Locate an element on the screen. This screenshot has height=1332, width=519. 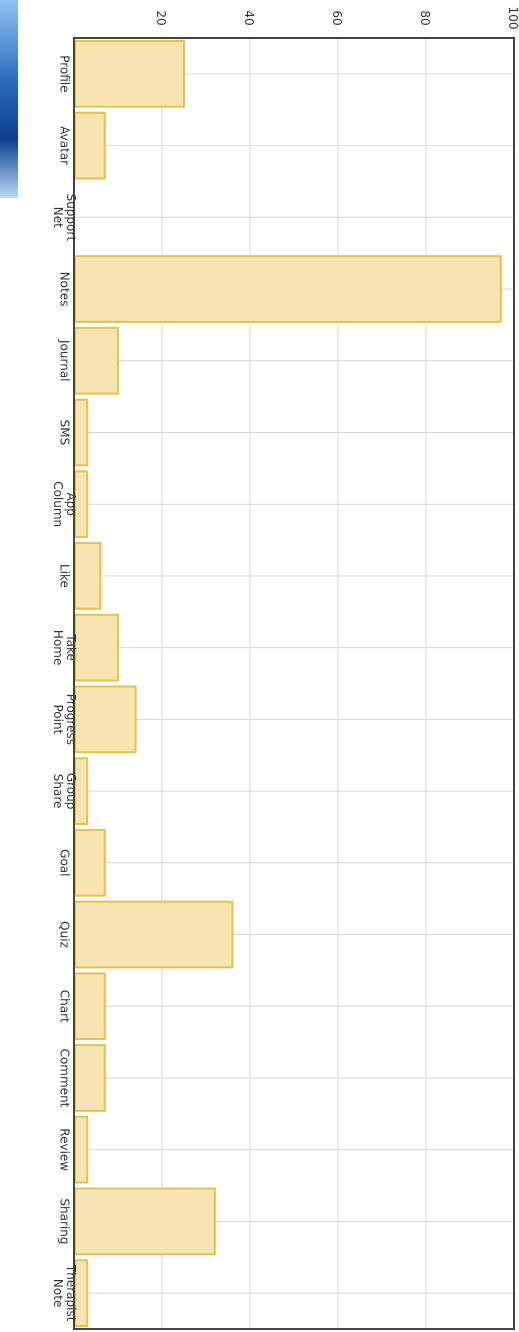
category-label: Point is located at coordinates (58, 719).